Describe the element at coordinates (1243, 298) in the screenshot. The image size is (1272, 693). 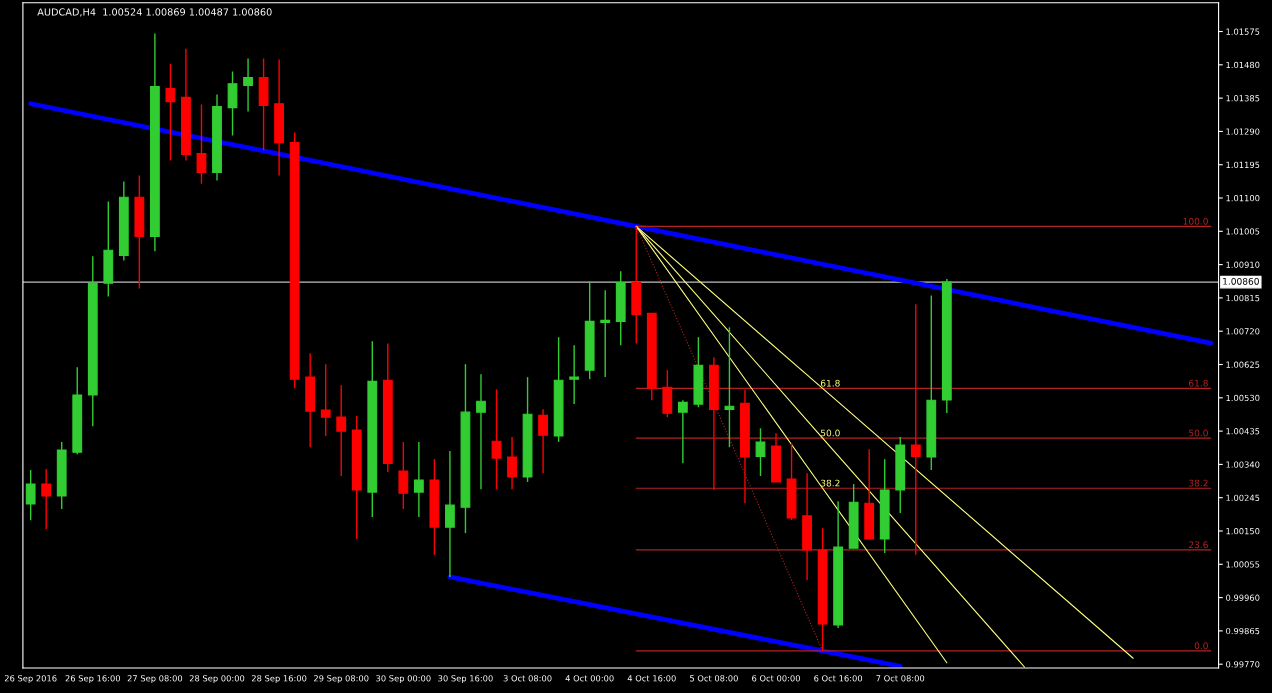
I see `y-tick-label: 1.00815` at that location.